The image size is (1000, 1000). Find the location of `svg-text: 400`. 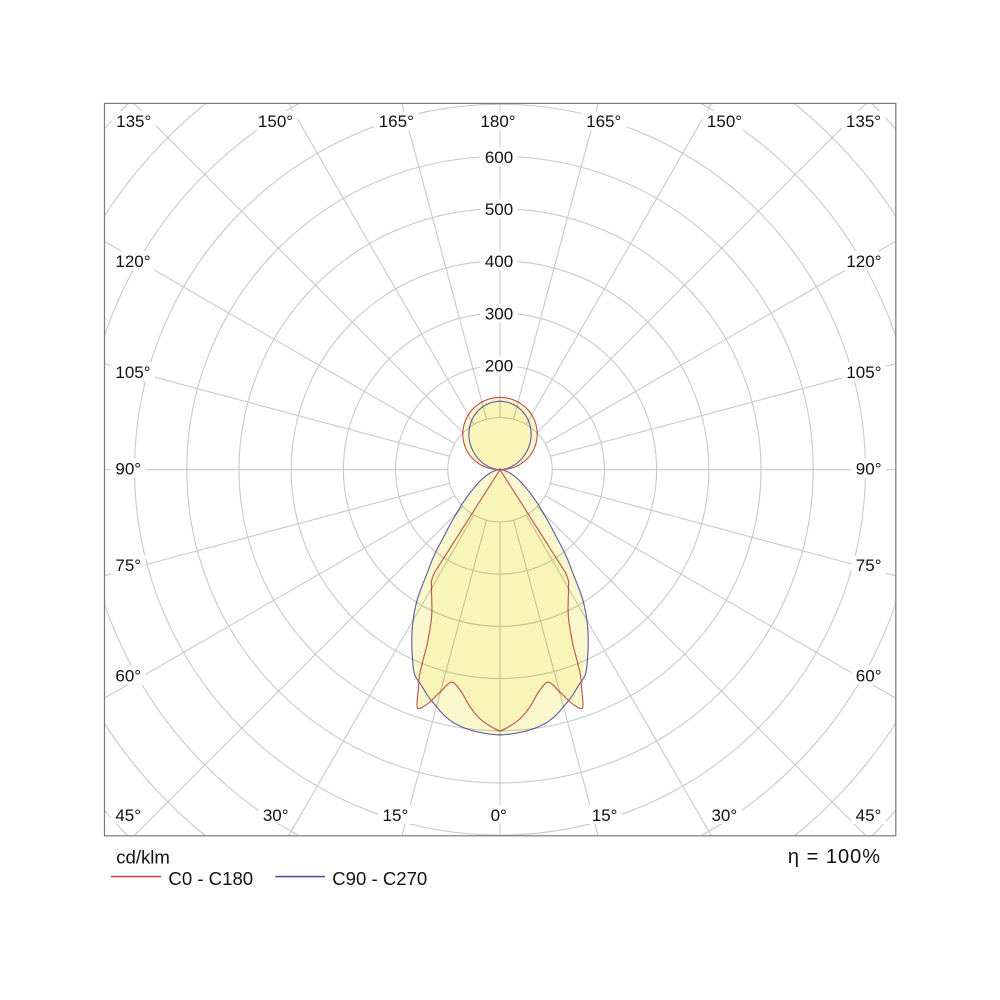

svg-text: 400 is located at coordinates (499, 261).